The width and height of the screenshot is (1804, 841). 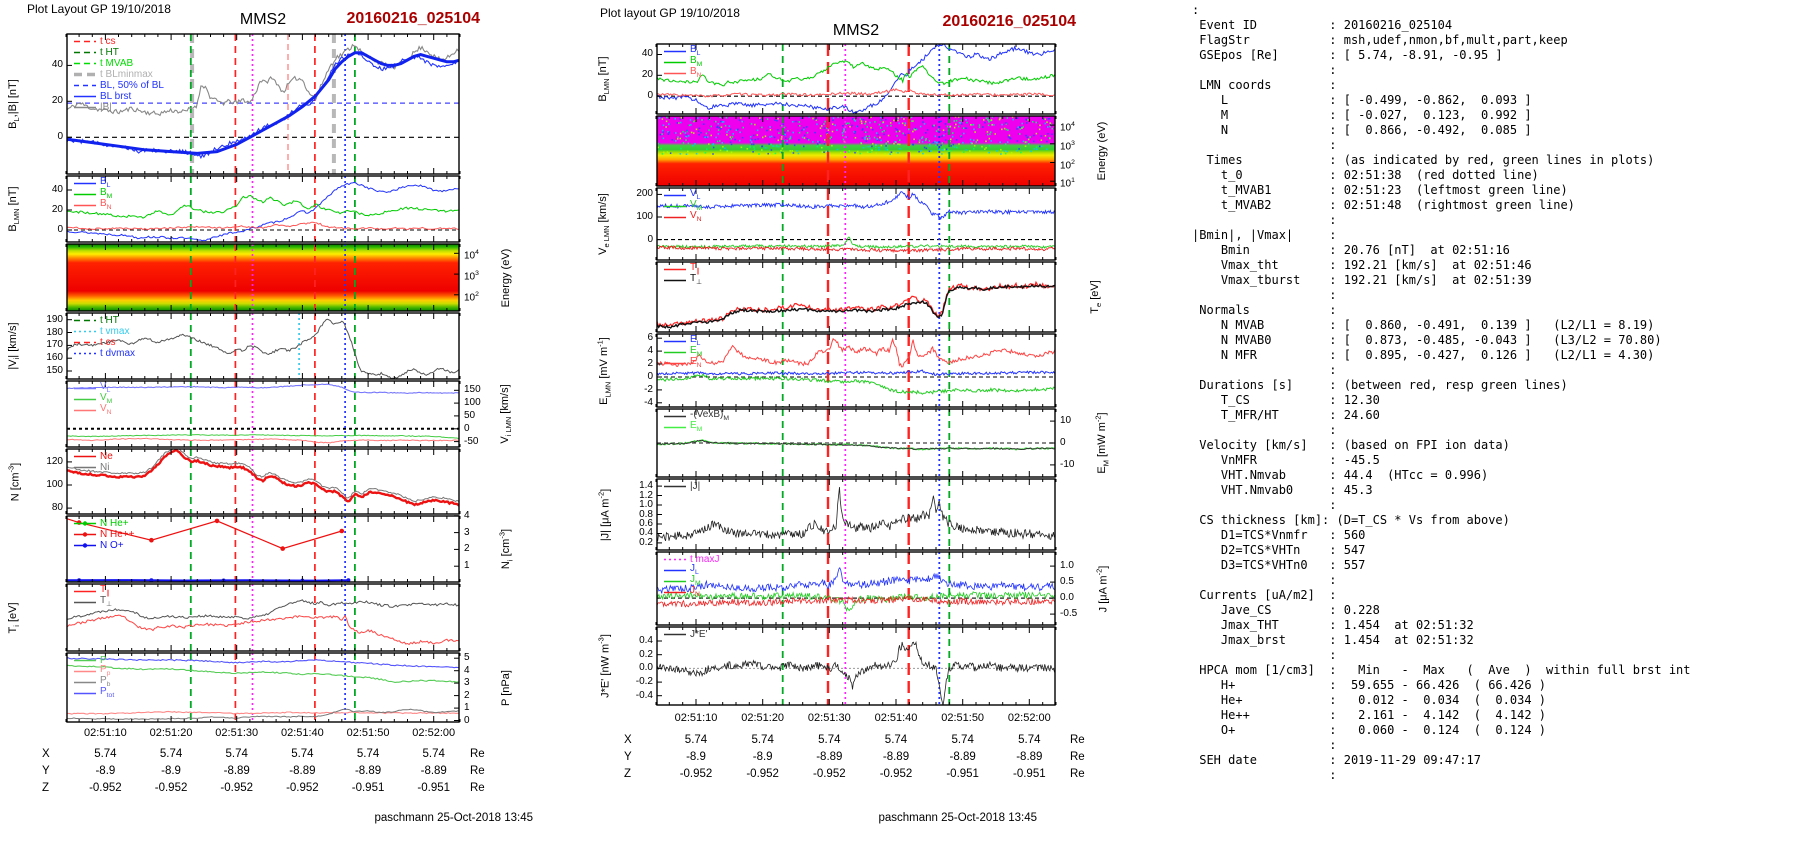 I want to click on middle-ytick: 10, so click(x=1066, y=421).